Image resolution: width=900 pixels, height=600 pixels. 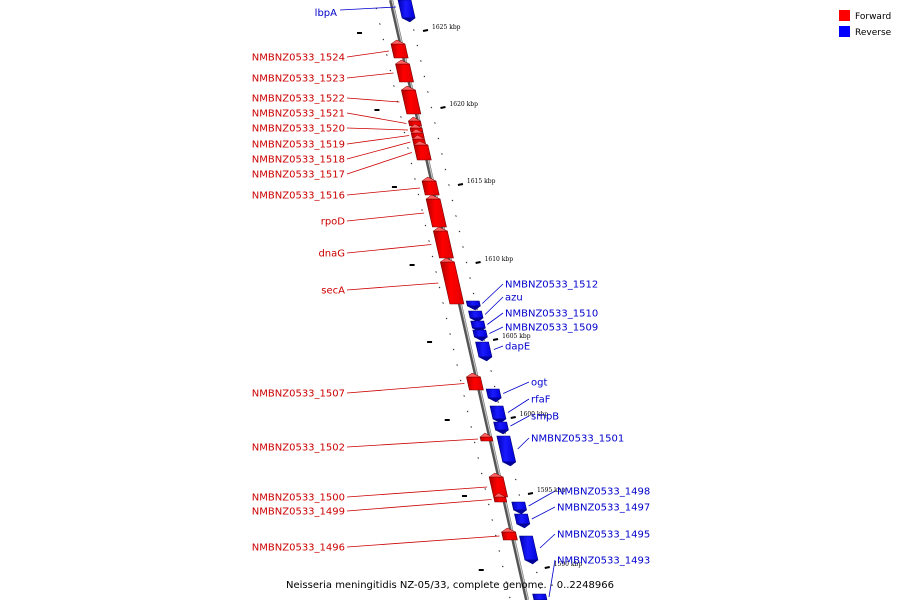 I want to click on tick-label: 1590 kbp, so click(x=568, y=564).